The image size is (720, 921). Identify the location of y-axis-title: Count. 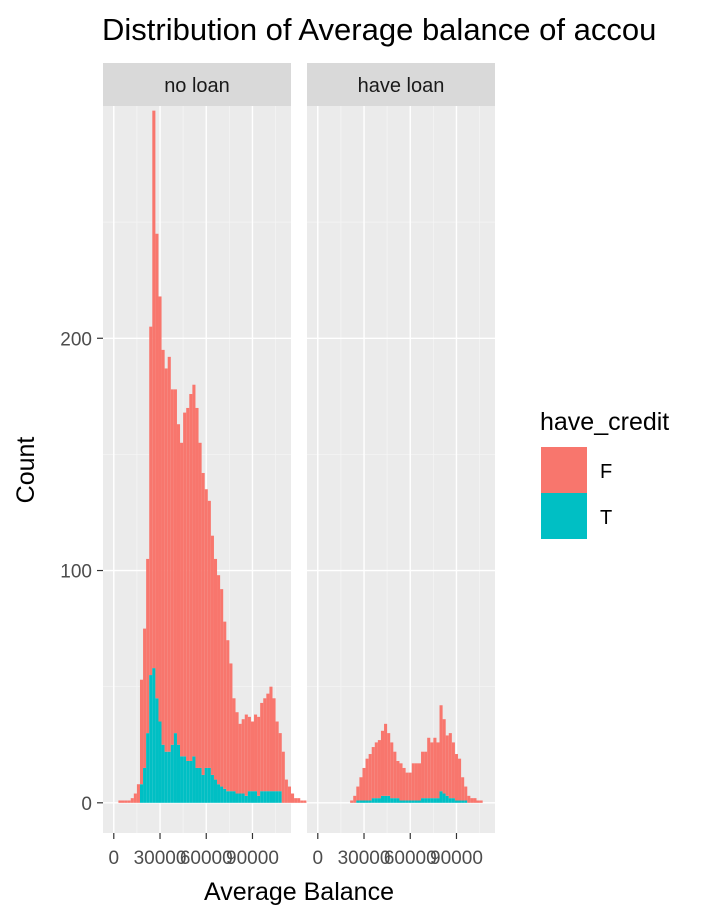
(26, 470).